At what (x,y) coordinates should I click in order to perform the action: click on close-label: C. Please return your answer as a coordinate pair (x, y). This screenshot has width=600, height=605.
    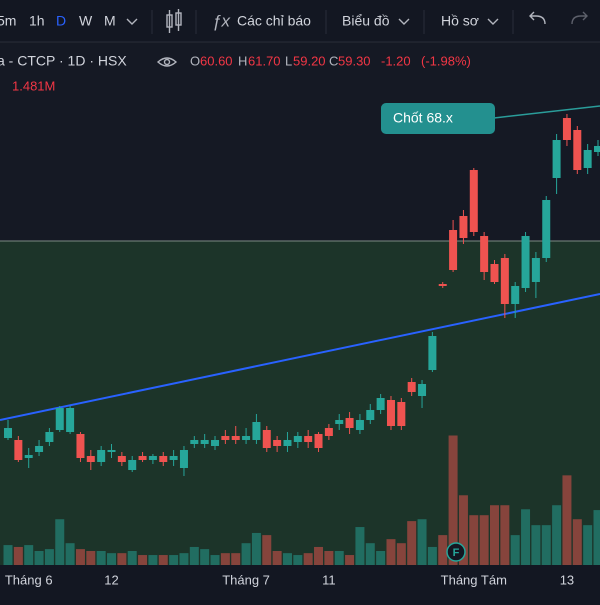
    Looking at the image, I should click on (333, 60).